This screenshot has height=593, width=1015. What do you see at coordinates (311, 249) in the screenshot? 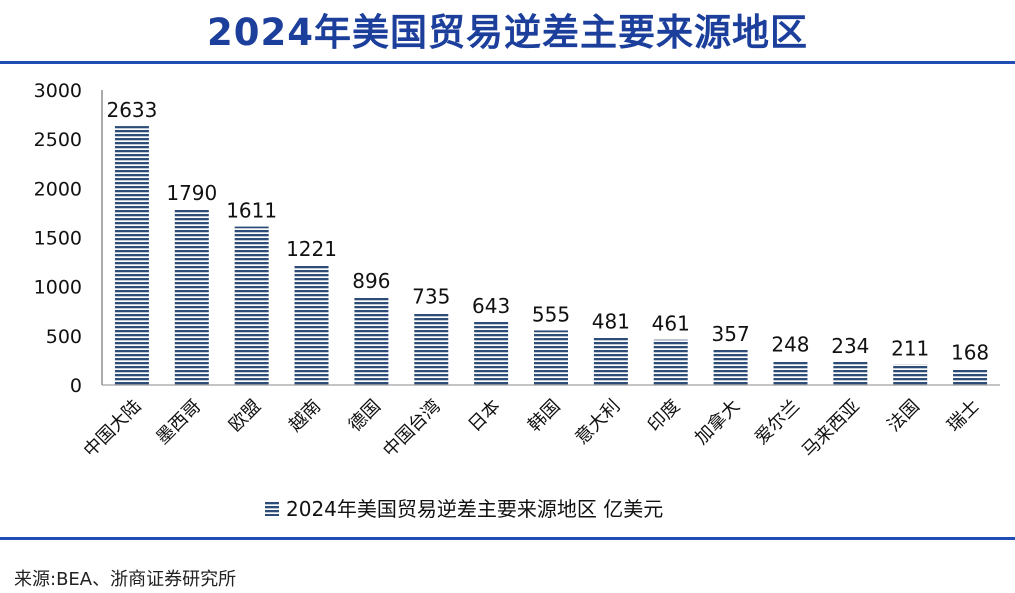
I see `data-label: 1221` at bounding box center [311, 249].